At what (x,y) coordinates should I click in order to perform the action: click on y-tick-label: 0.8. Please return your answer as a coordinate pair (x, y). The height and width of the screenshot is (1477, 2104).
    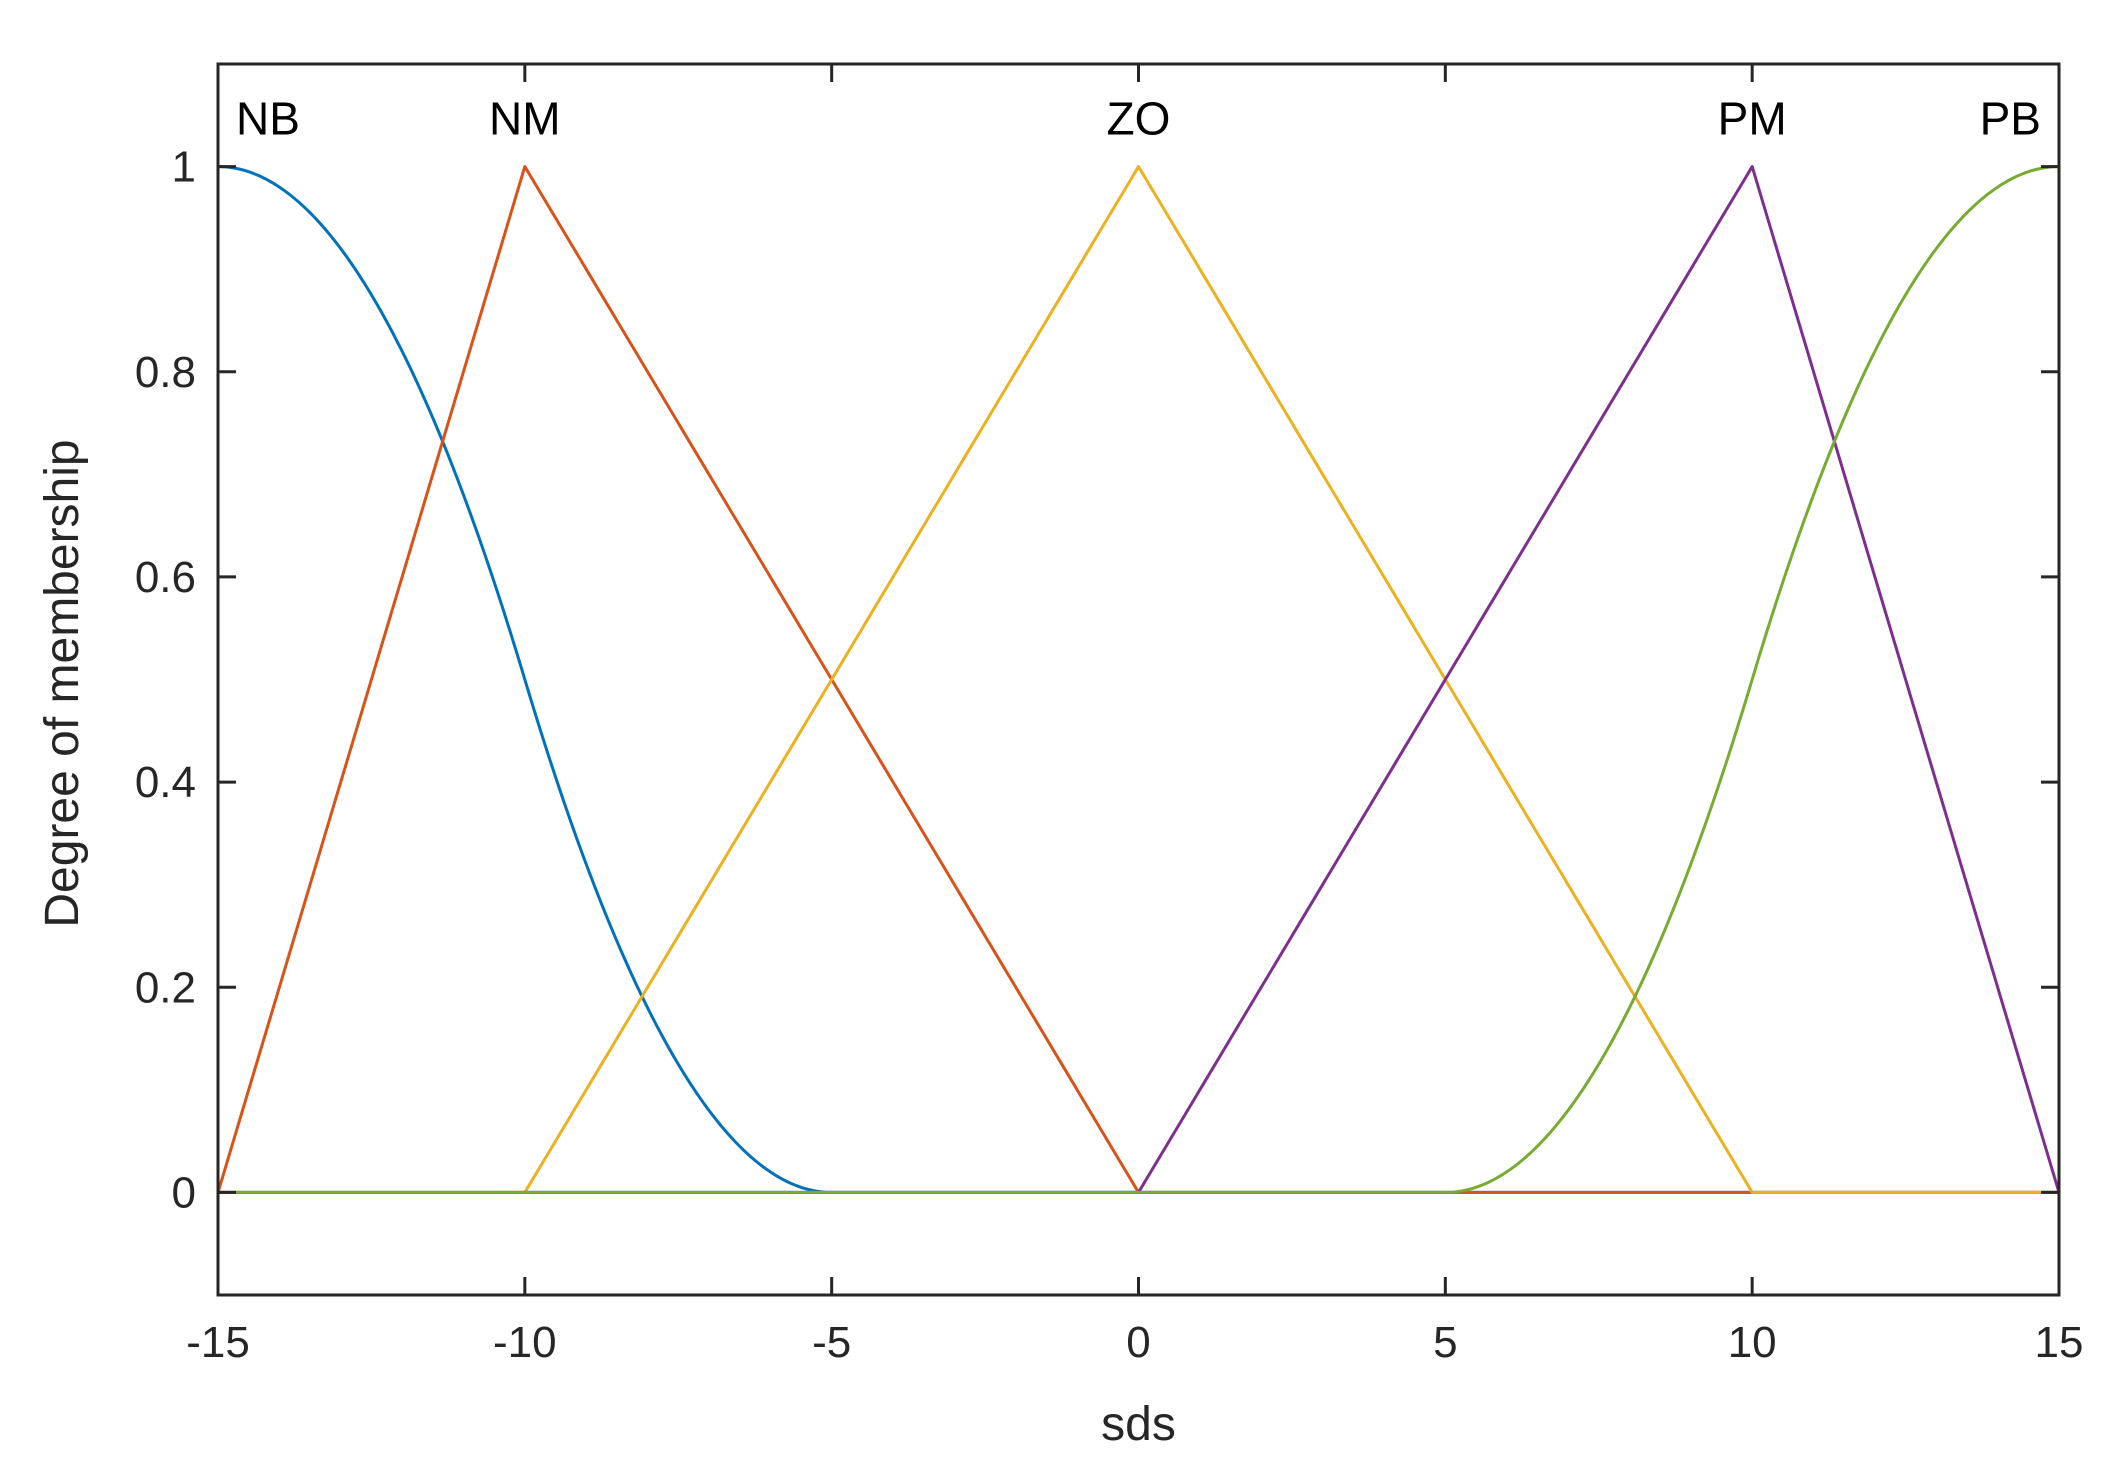
    Looking at the image, I should click on (165, 372).